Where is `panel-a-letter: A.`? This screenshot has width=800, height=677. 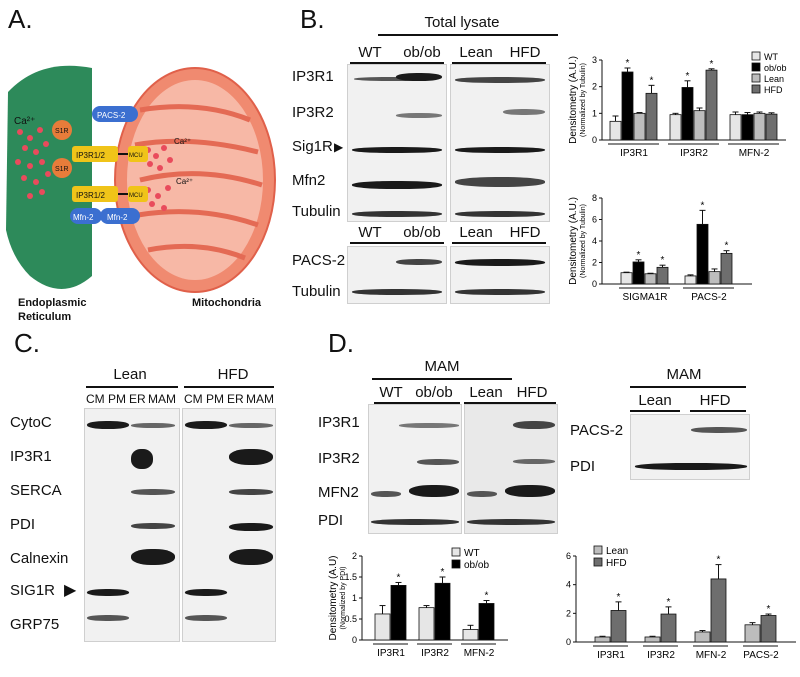 panel-a-letter: A. is located at coordinates (20, 19).